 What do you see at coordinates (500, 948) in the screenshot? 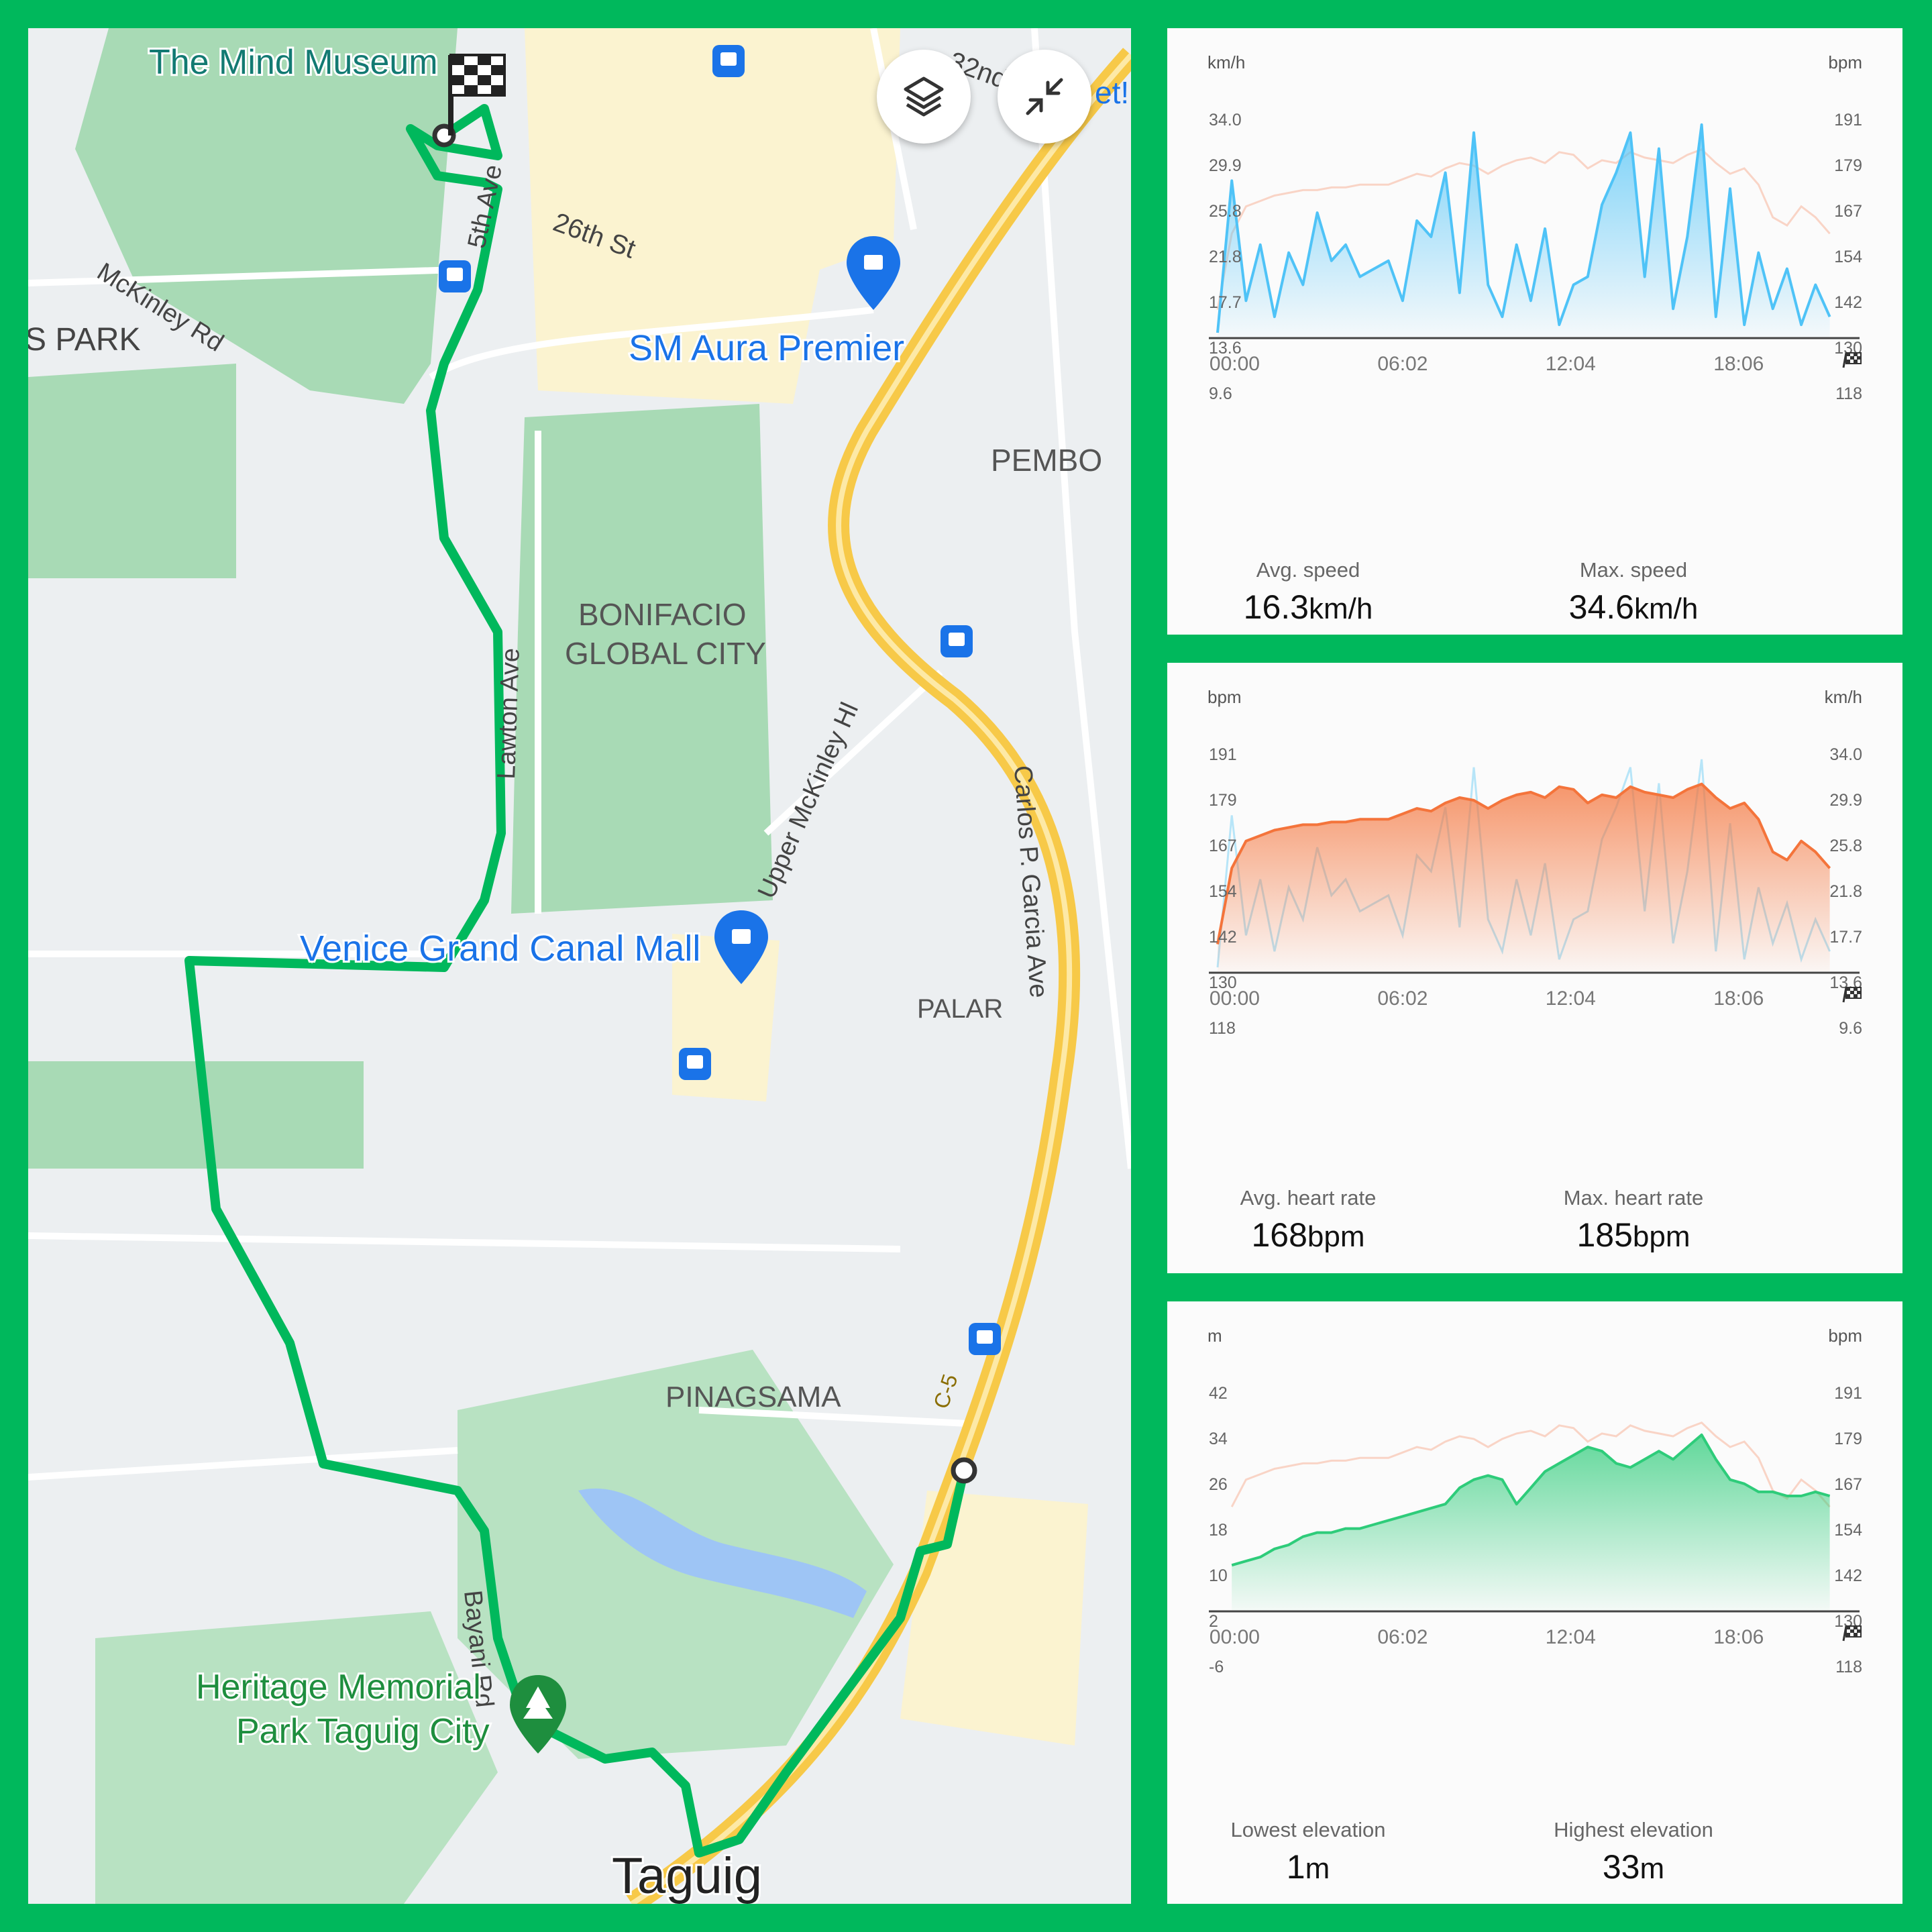
I see `label-venice-mall: Venice Grand Canal Mall` at bounding box center [500, 948].